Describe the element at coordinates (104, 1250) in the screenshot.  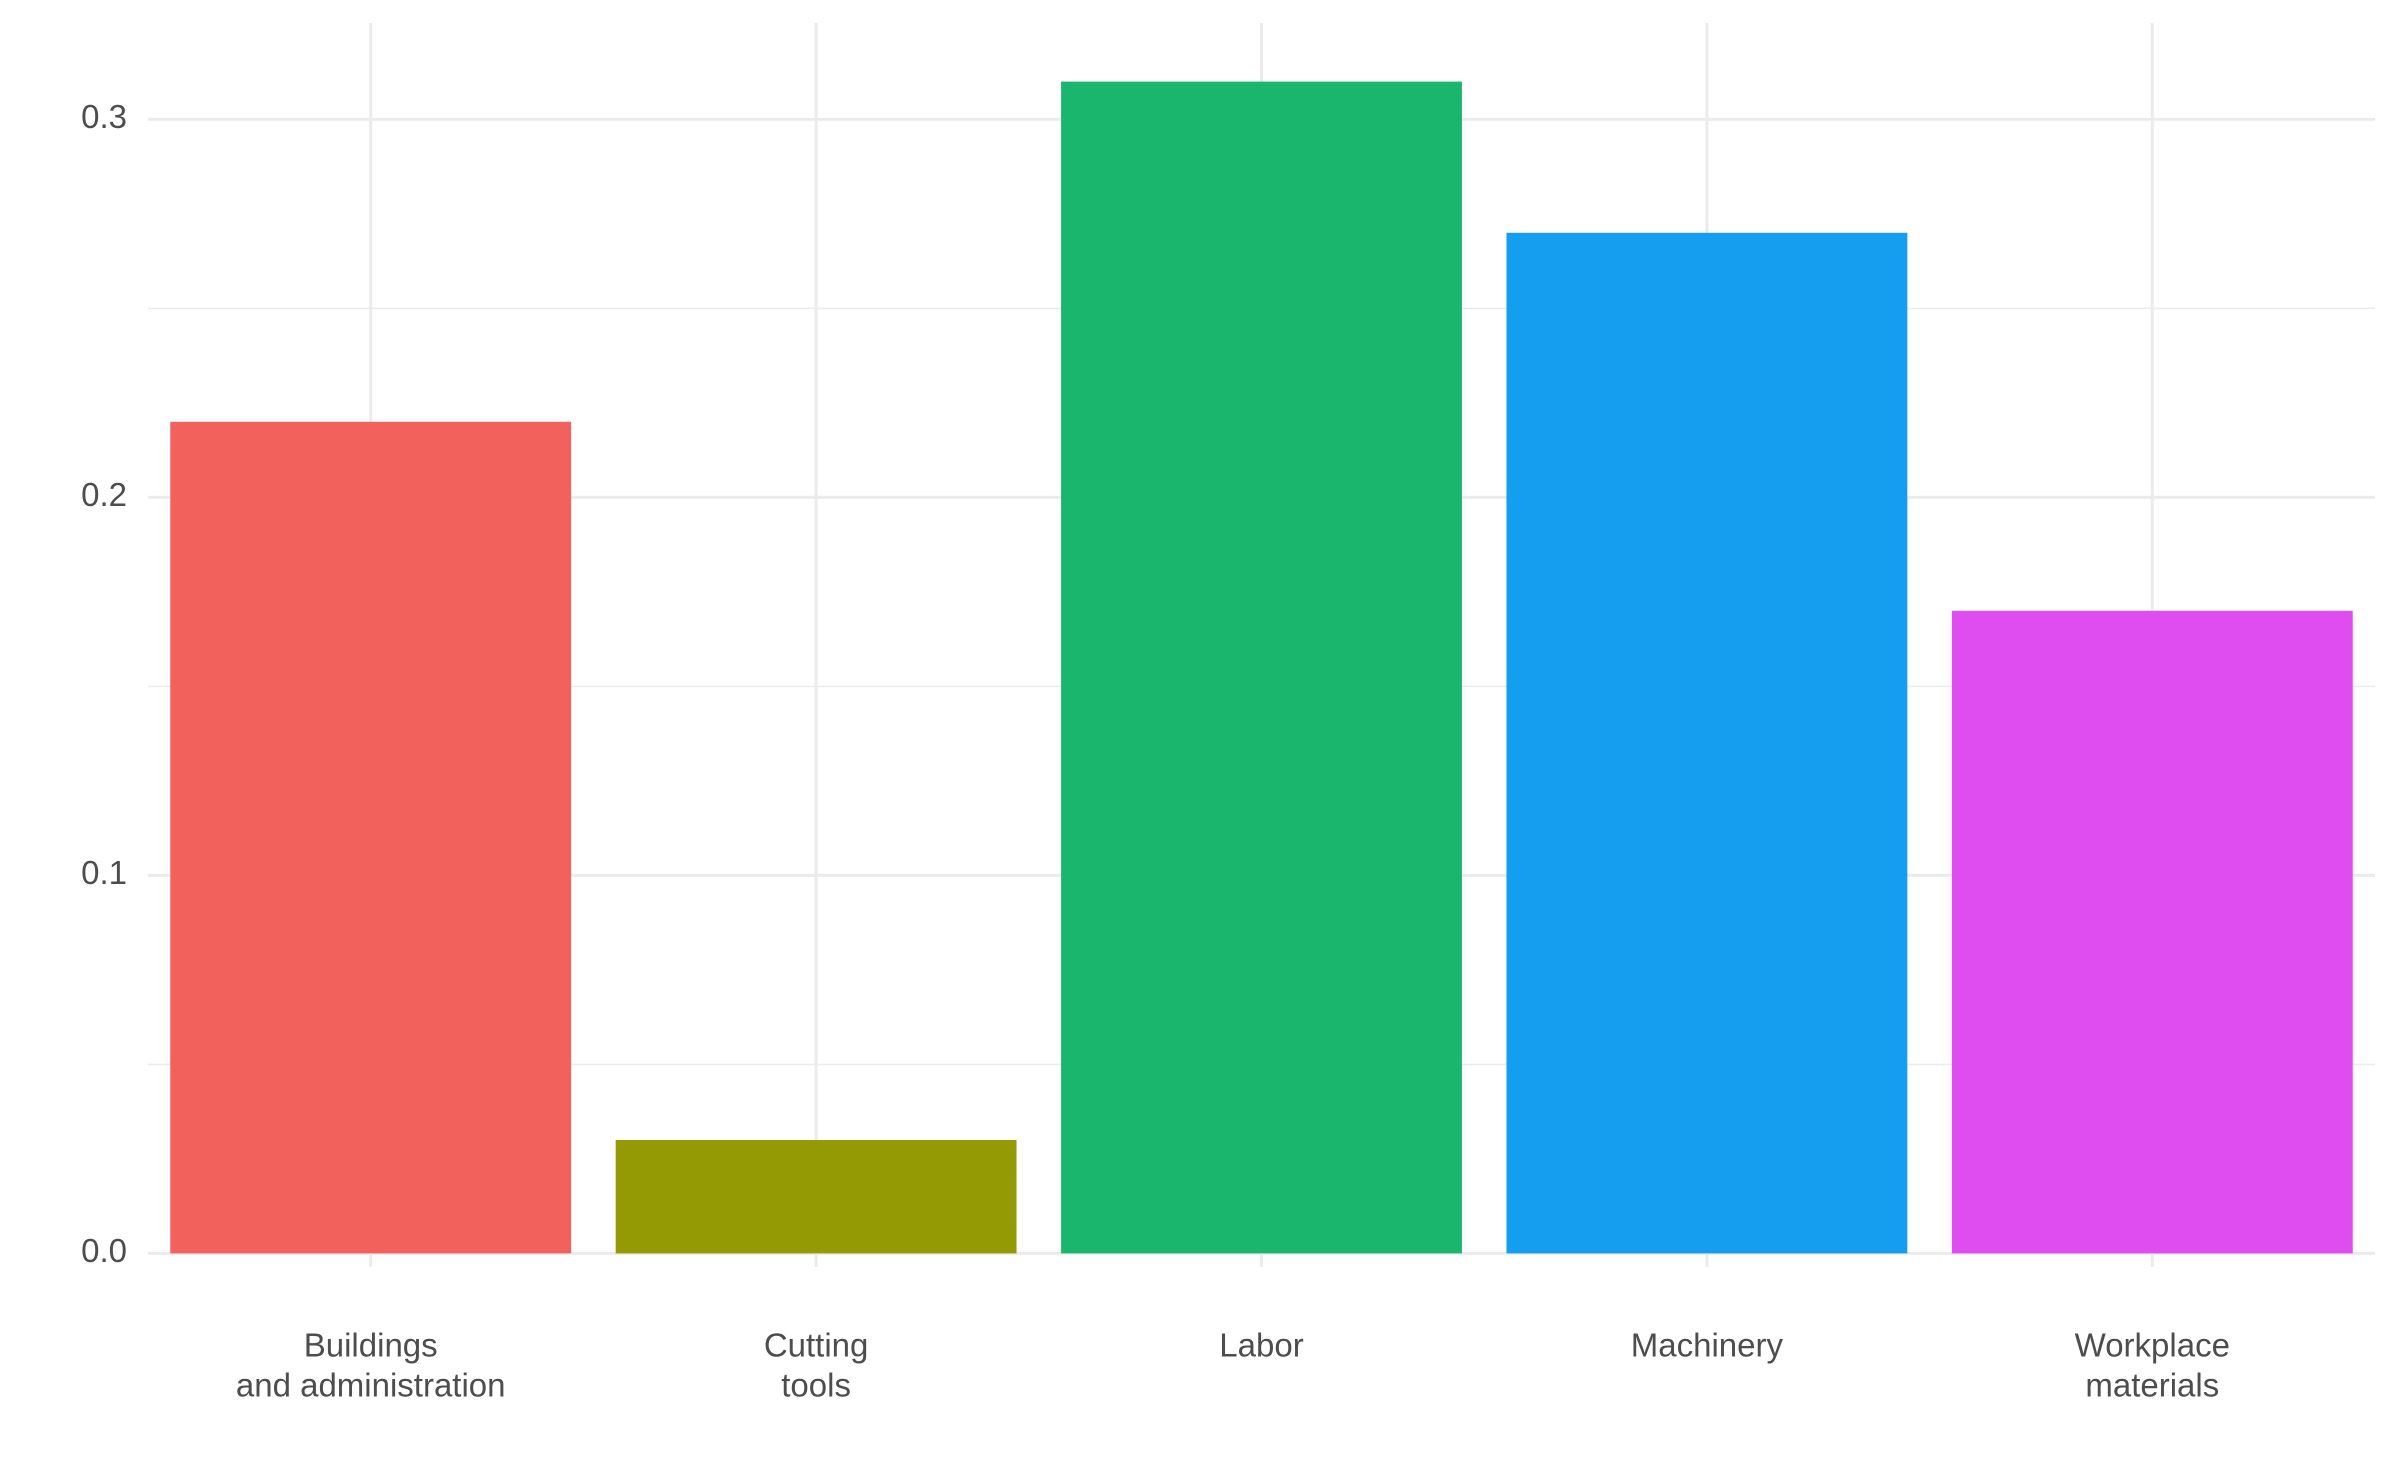
I see `y-tick-label: 0.0` at that location.